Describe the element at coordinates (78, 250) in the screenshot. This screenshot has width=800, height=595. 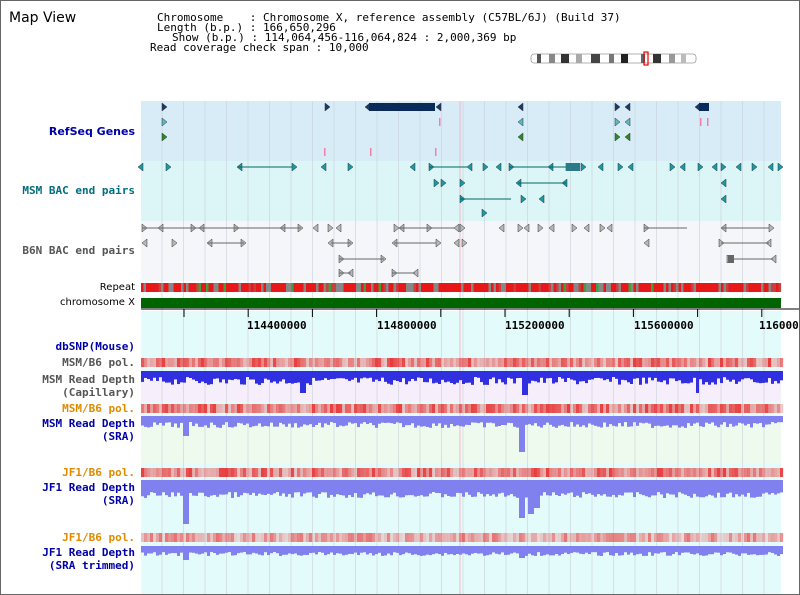
I see `track-label-b6n-bac: B6N BAC end pairs` at that location.